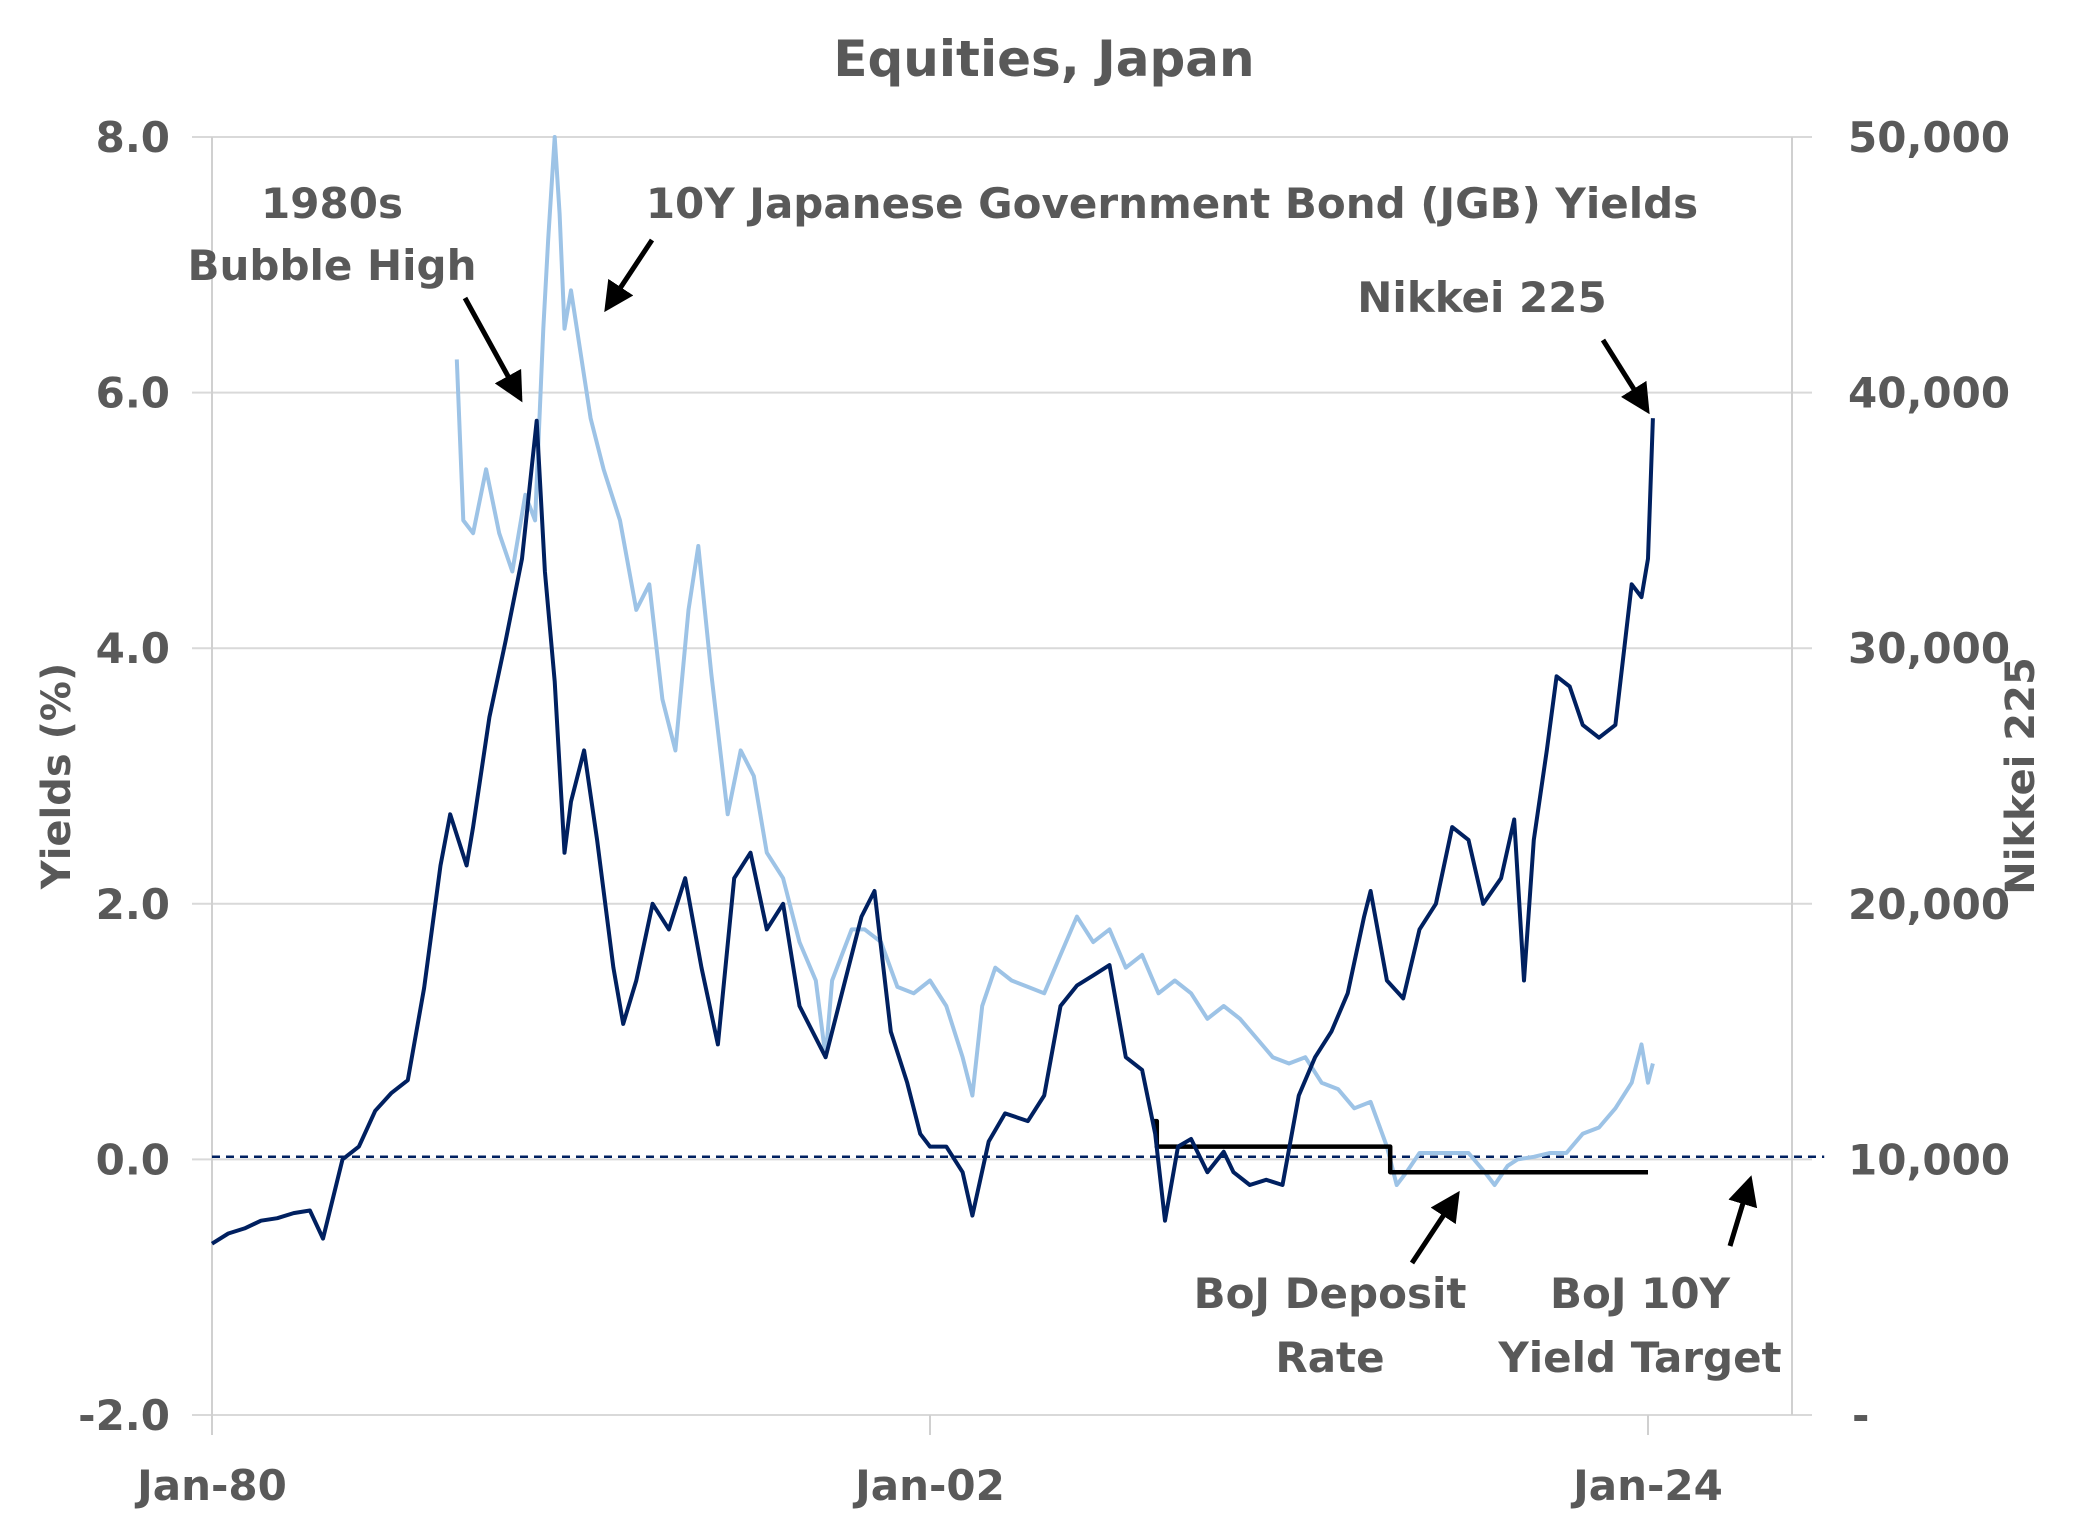  I want to click on y-right-tick-label: 30,000, so click(1929, 648).